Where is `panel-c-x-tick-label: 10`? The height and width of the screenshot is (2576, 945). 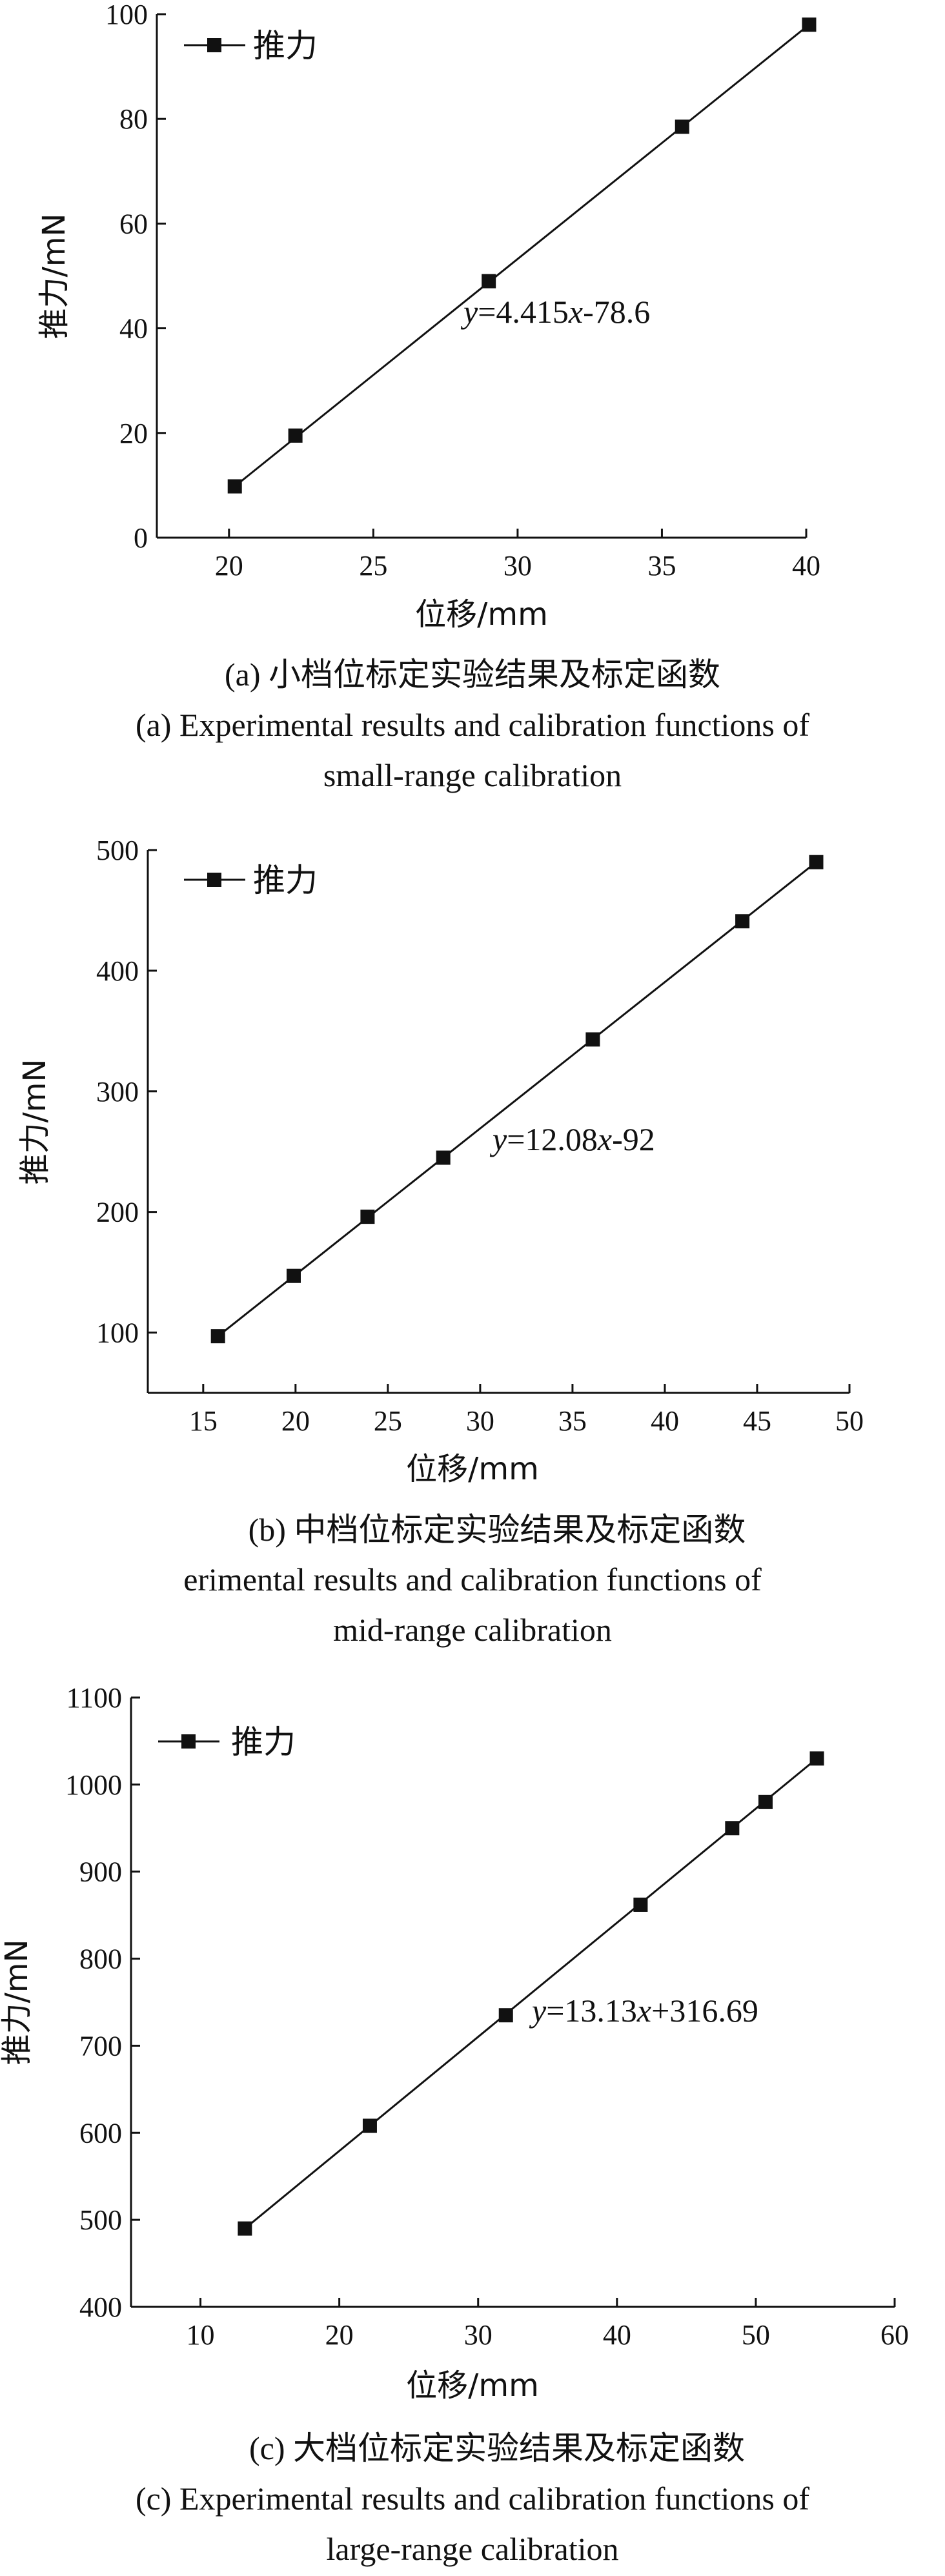
panel-c-x-tick-label: 10 is located at coordinates (201, 2335).